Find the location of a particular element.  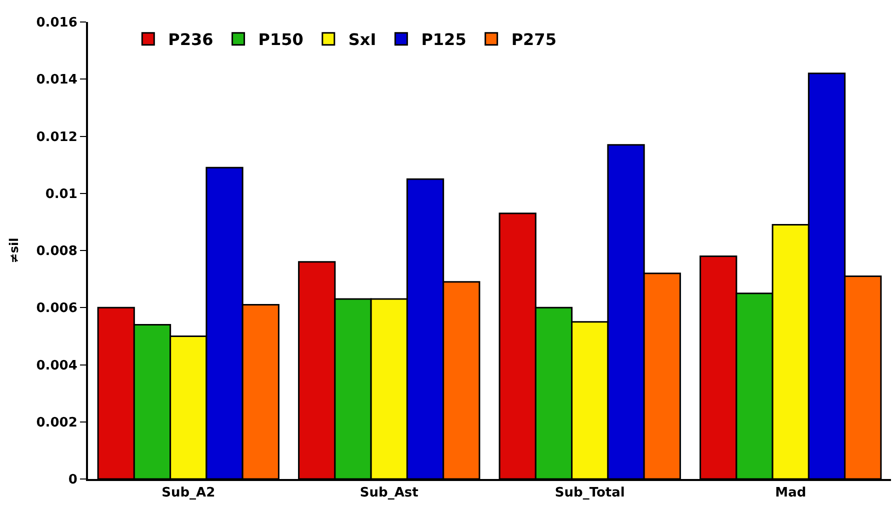

legend-label: P125 is located at coordinates (443, 40).